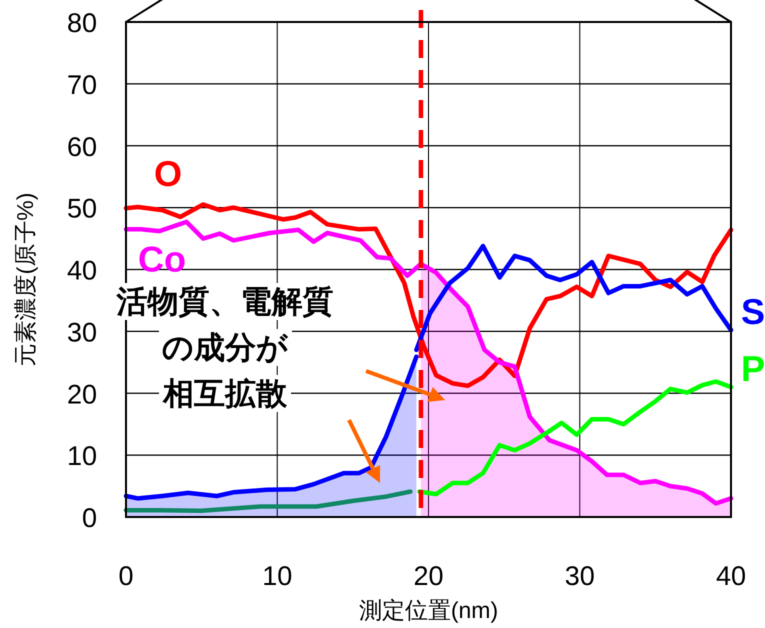 The height and width of the screenshot is (628, 765). Describe the element at coordinates (81, 394) in the screenshot. I see `y-tick-label: 20` at that location.